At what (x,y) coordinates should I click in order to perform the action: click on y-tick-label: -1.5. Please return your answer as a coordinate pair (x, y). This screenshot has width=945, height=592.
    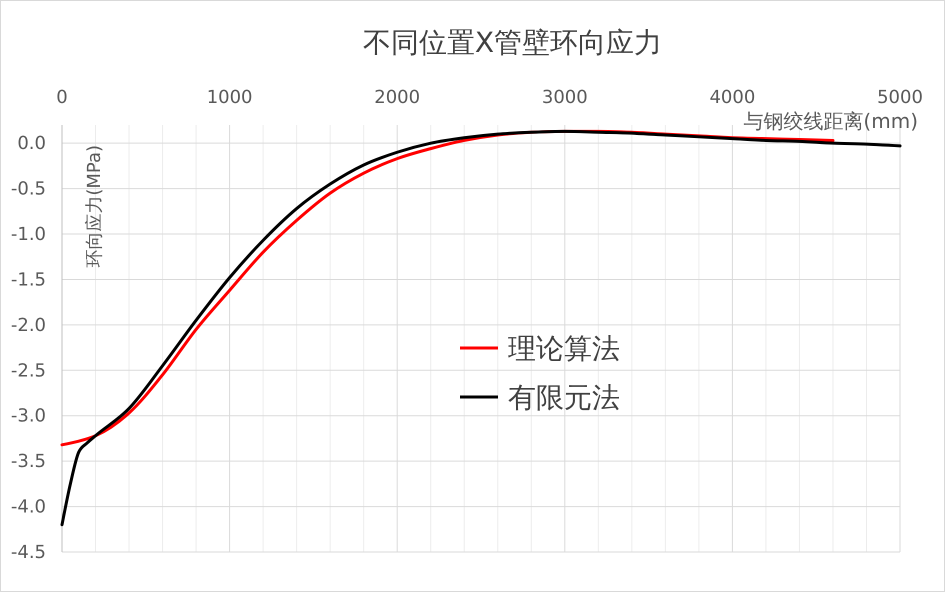
    Looking at the image, I should click on (28, 279).